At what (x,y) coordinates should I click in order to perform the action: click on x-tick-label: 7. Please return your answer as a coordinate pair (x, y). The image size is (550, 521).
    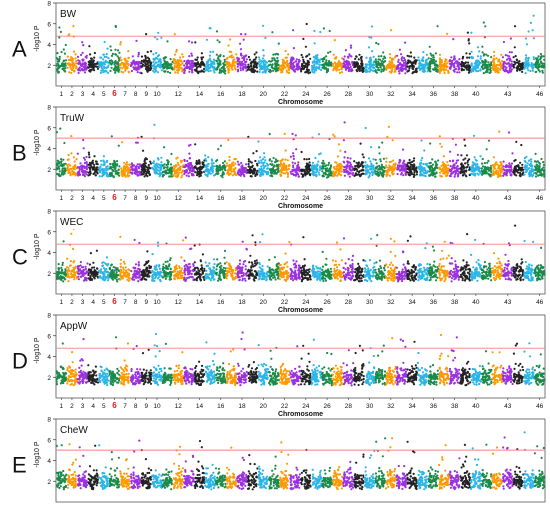
    Looking at the image, I should click on (125, 94).